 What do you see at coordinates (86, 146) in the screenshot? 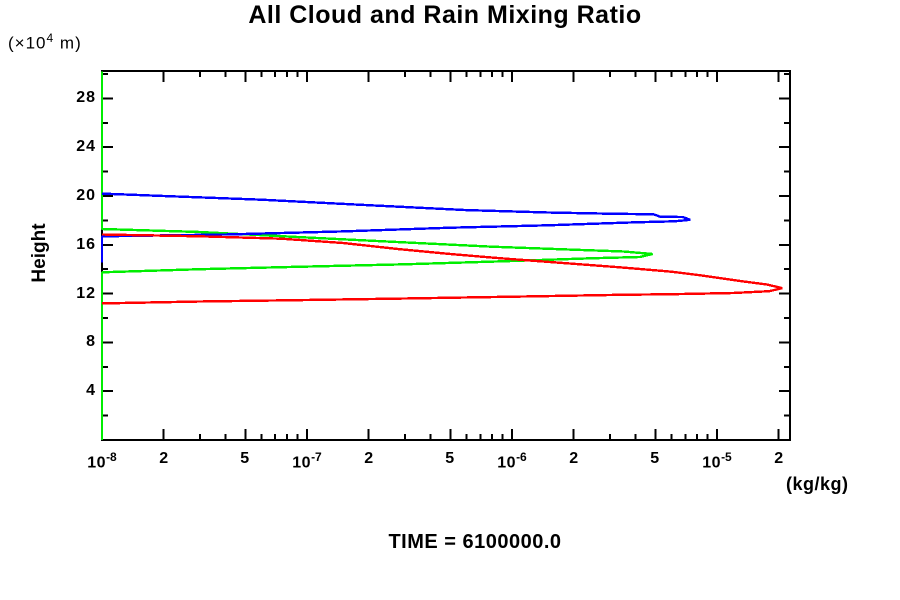
I see `y-tick-label: 24` at bounding box center [86, 146].